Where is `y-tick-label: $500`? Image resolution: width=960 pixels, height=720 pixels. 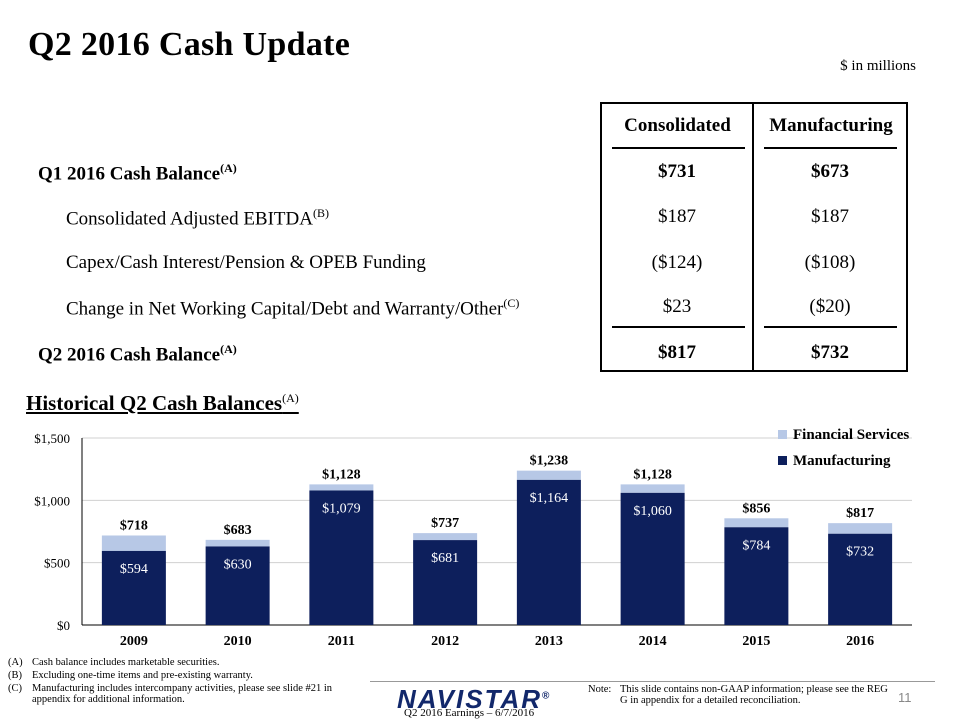 y-tick-label: $500 is located at coordinates (57, 563).